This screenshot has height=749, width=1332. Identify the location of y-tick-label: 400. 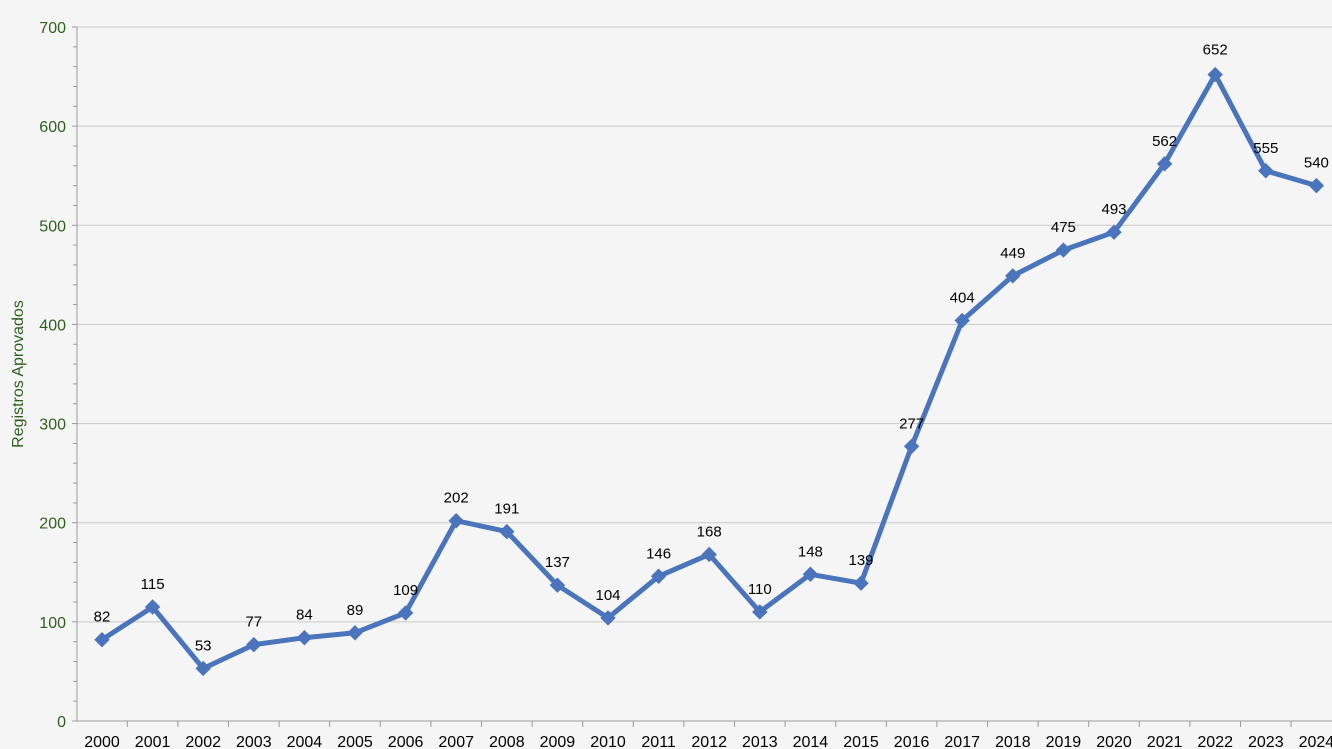
(52, 325).